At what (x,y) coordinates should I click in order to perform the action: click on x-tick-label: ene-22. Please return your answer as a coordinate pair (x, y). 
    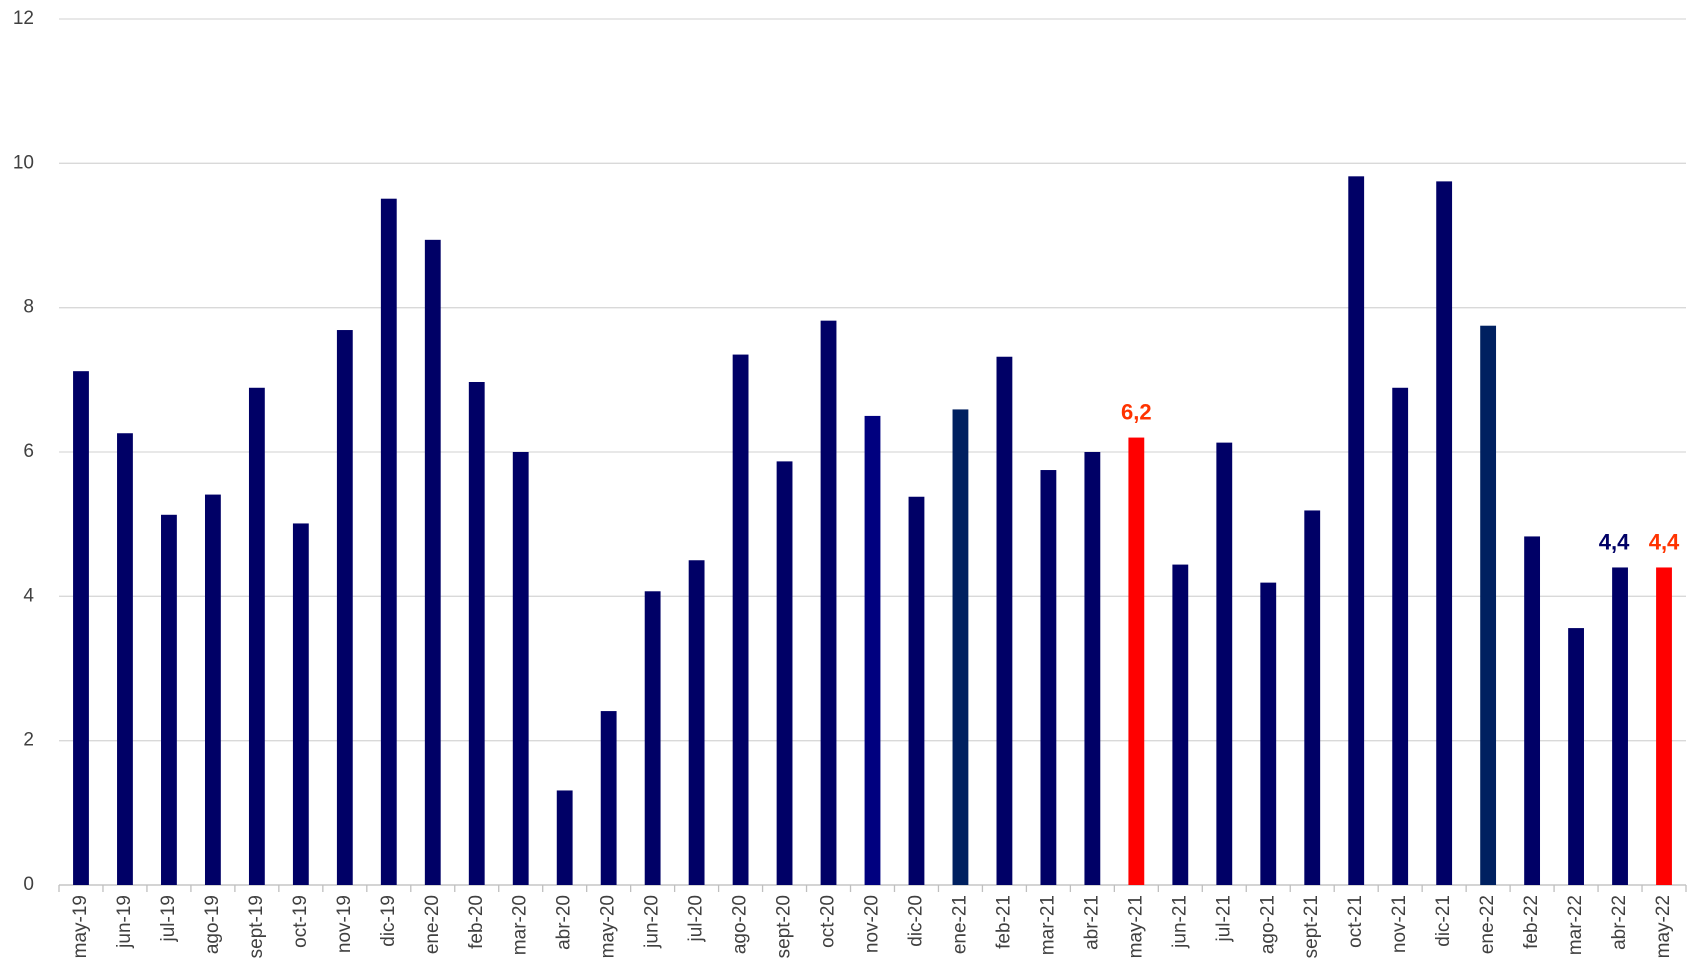
    Looking at the image, I should click on (1487, 924).